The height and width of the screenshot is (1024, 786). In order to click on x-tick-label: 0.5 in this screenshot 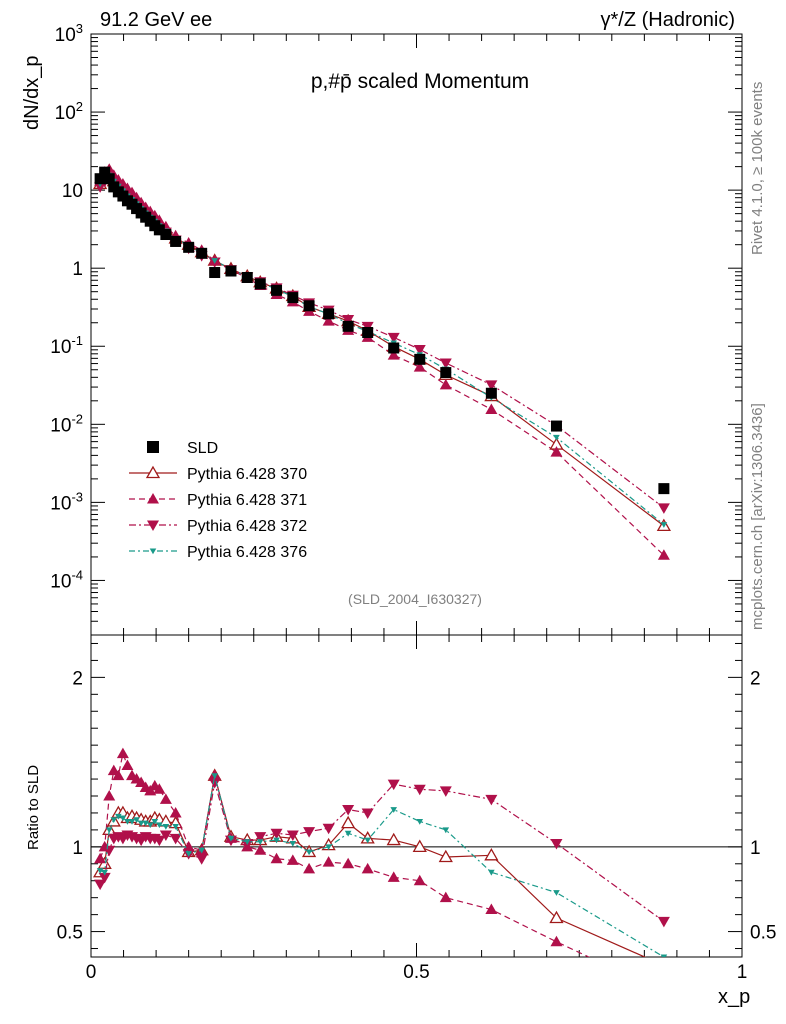, I will do `click(416, 972)`.